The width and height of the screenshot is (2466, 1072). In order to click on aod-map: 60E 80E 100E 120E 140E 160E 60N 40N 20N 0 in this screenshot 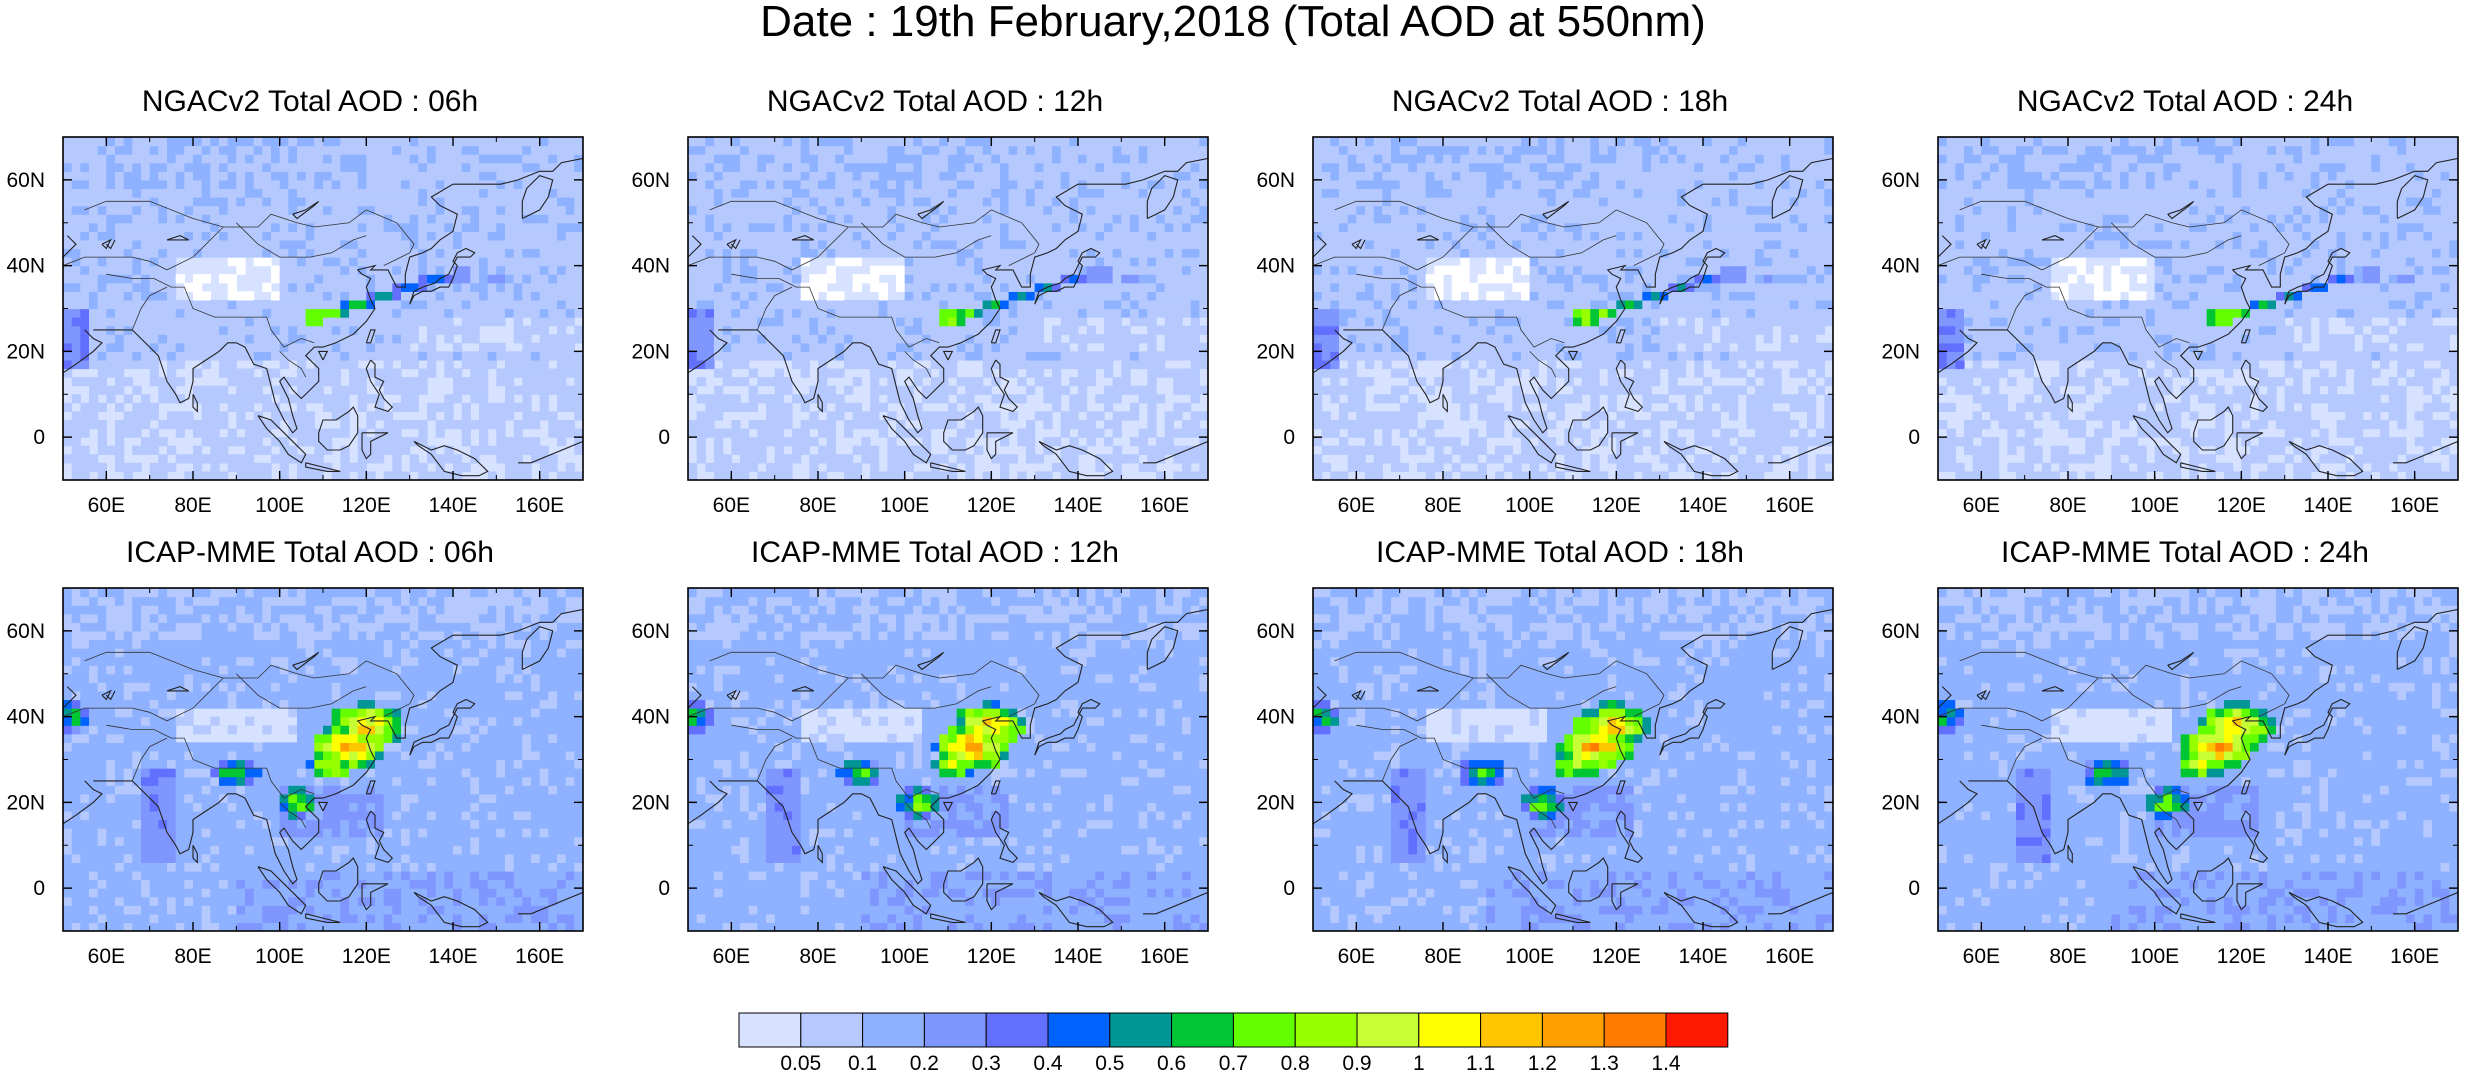, I will do `click(1560, 305)`.